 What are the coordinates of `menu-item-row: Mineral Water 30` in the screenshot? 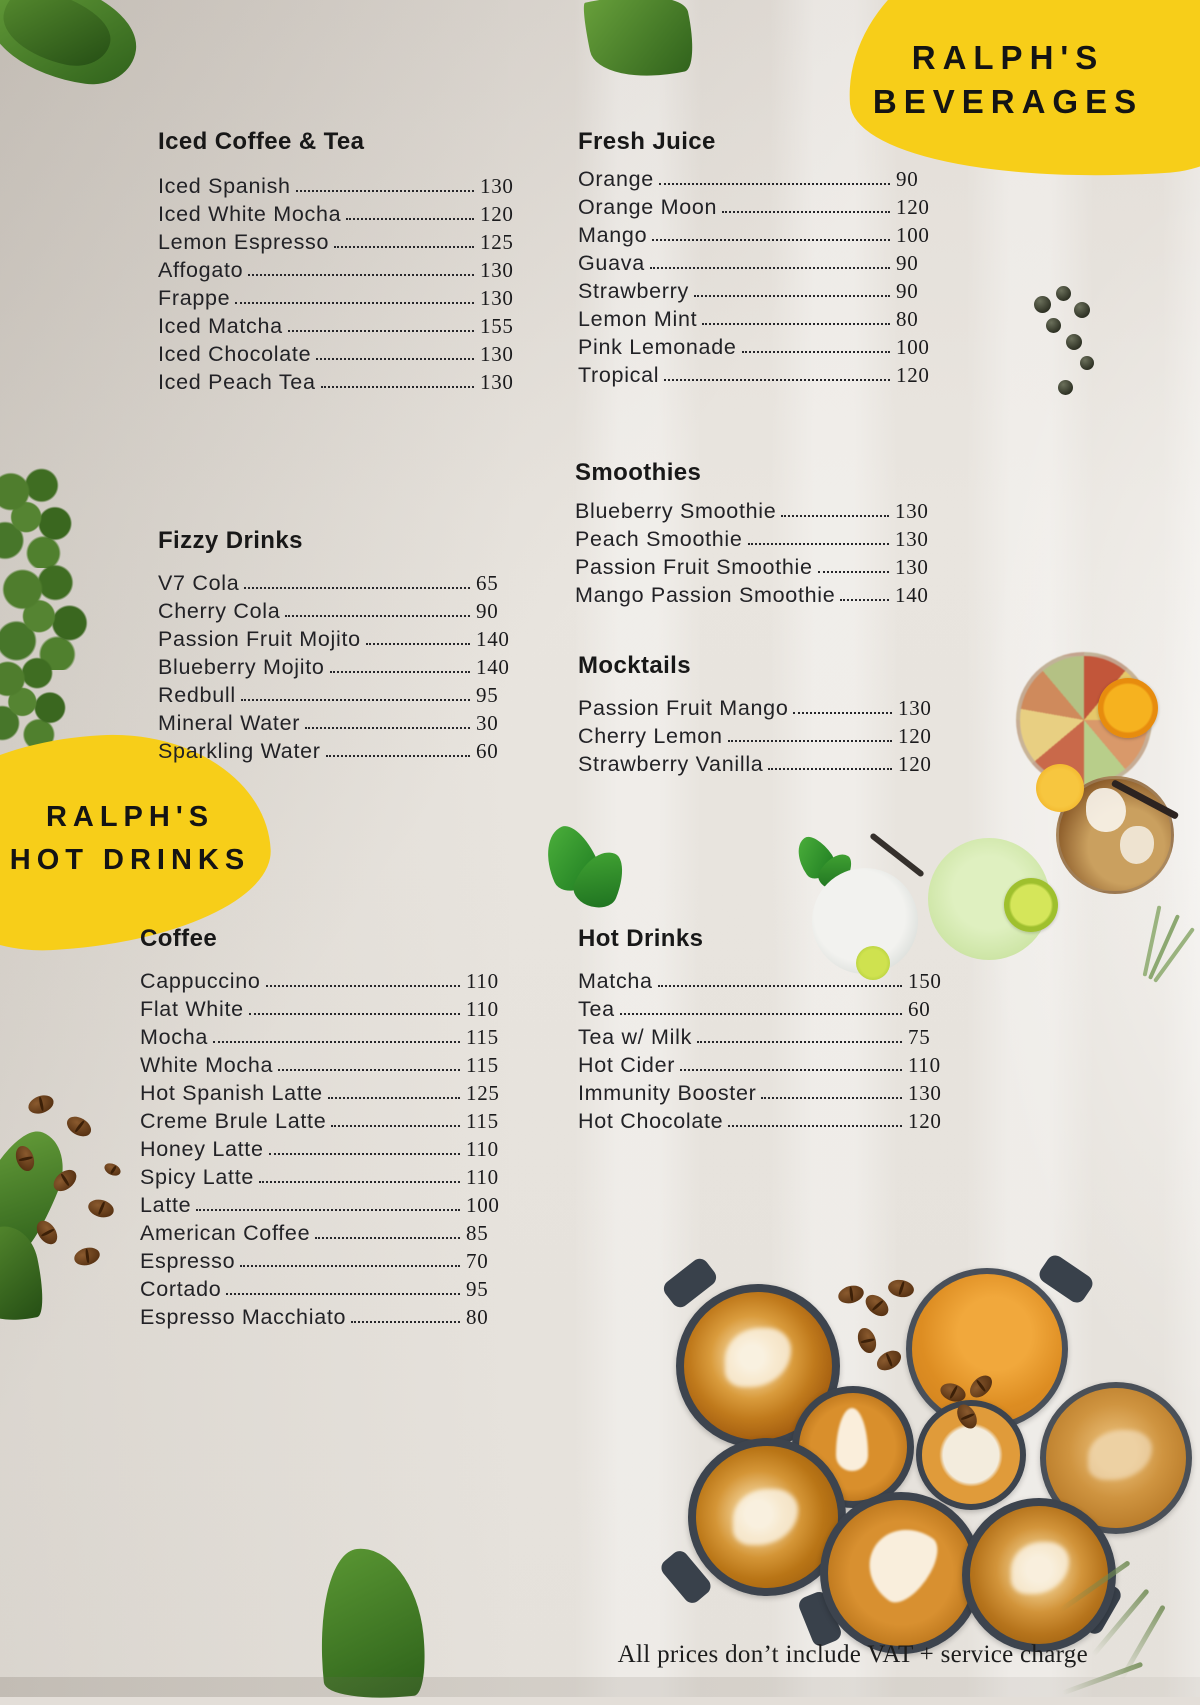 It's located at (341, 722).